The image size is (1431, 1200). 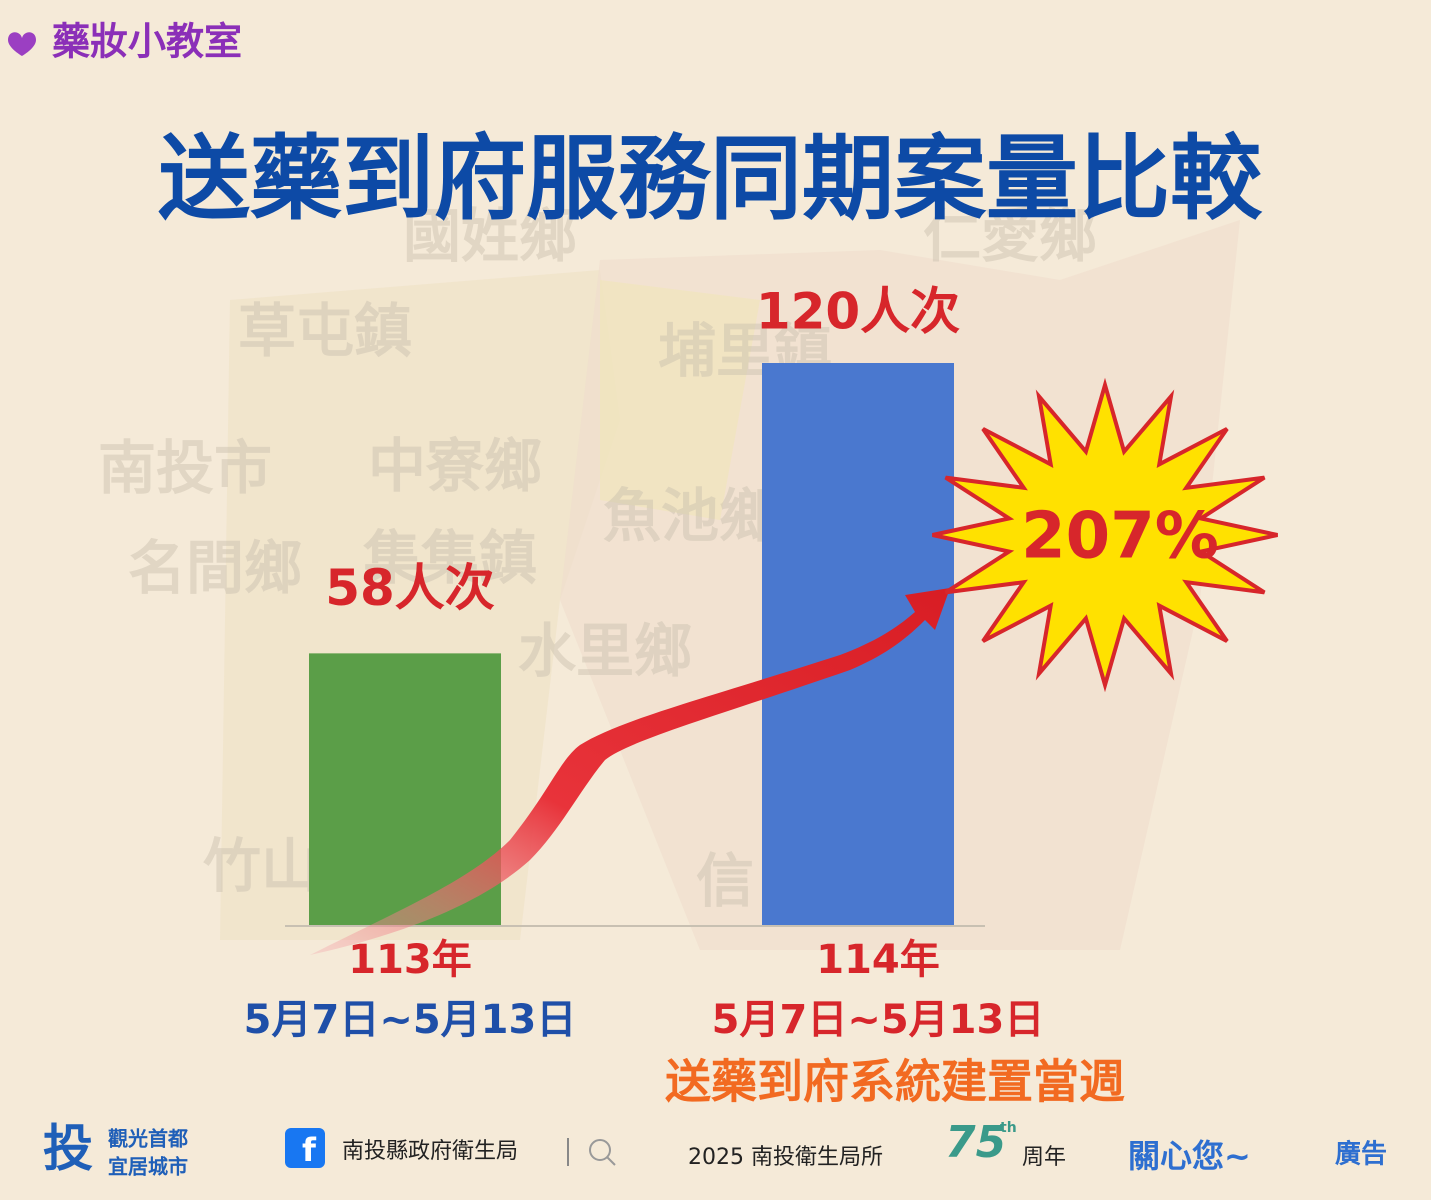 I want to click on greeting: 關心您~, so click(x=1189, y=1156).